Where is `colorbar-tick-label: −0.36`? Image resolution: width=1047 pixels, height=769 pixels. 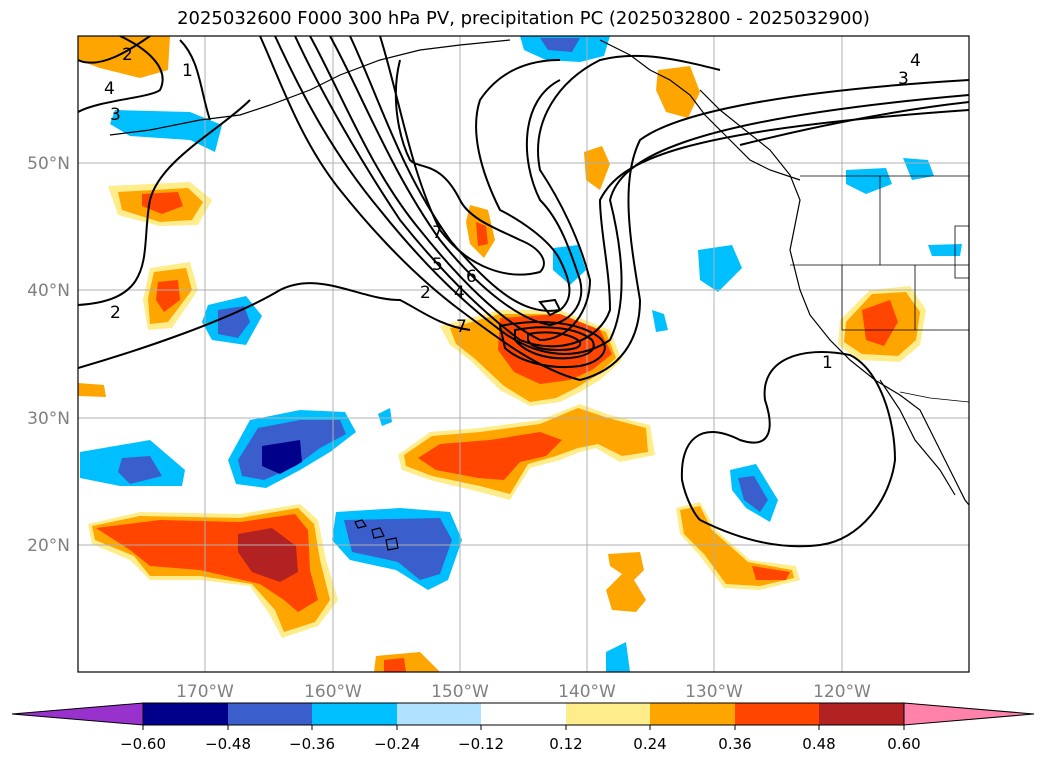
colorbar-tick-label: −0.36 is located at coordinates (312, 744).